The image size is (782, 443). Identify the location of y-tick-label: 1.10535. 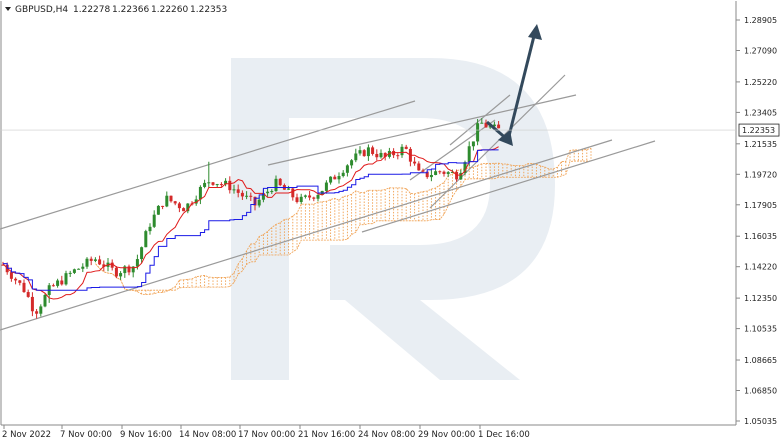
(760, 329).